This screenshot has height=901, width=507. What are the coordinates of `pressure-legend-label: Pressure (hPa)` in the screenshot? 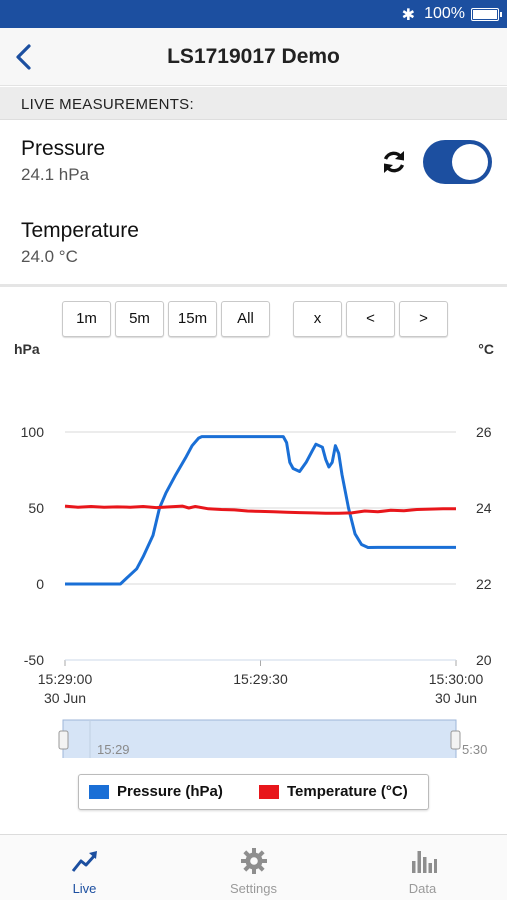 It's located at (170, 791).